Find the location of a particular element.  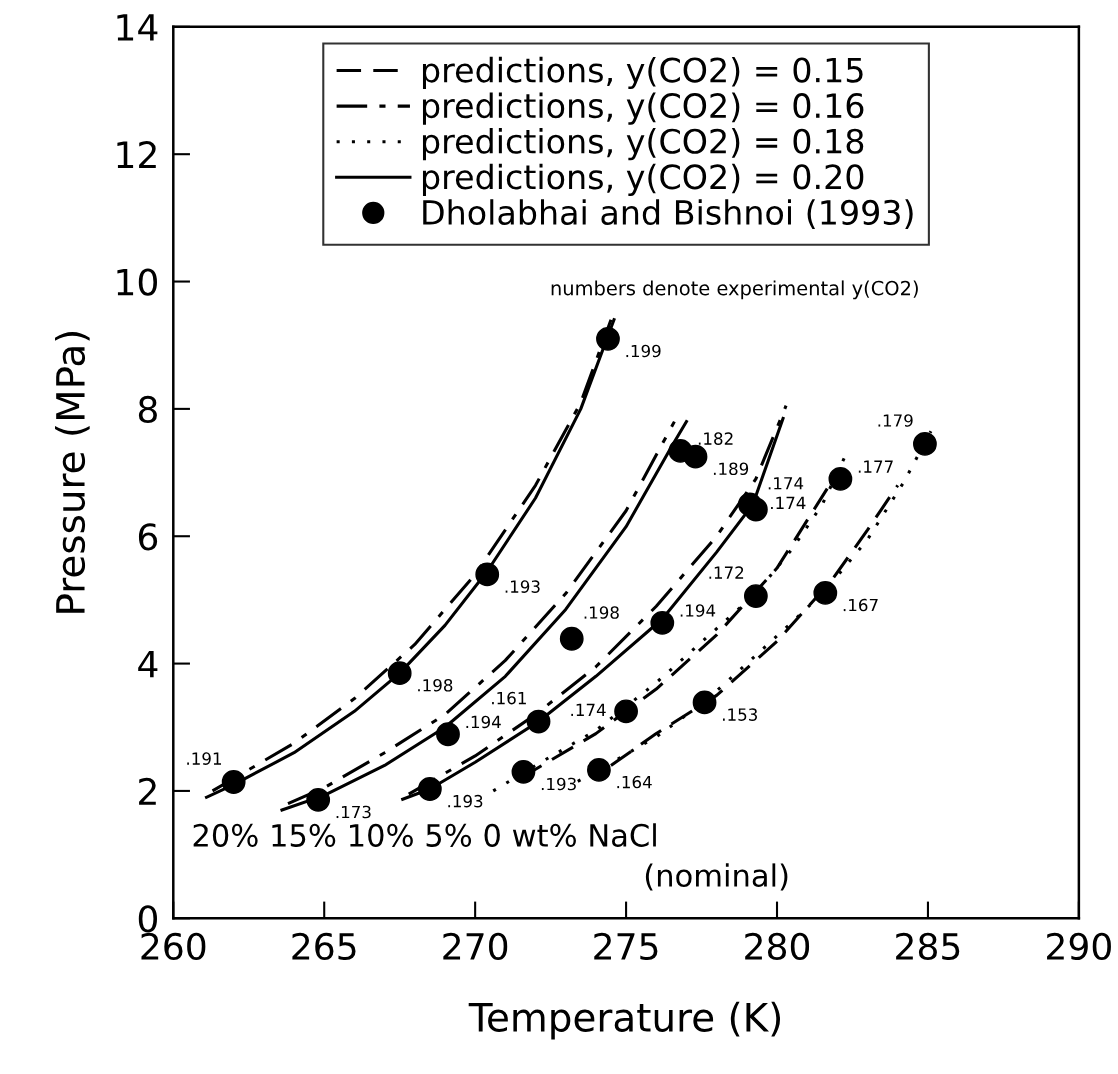

annotation: numbers denote experimental y(CO2) is located at coordinates (734, 290).